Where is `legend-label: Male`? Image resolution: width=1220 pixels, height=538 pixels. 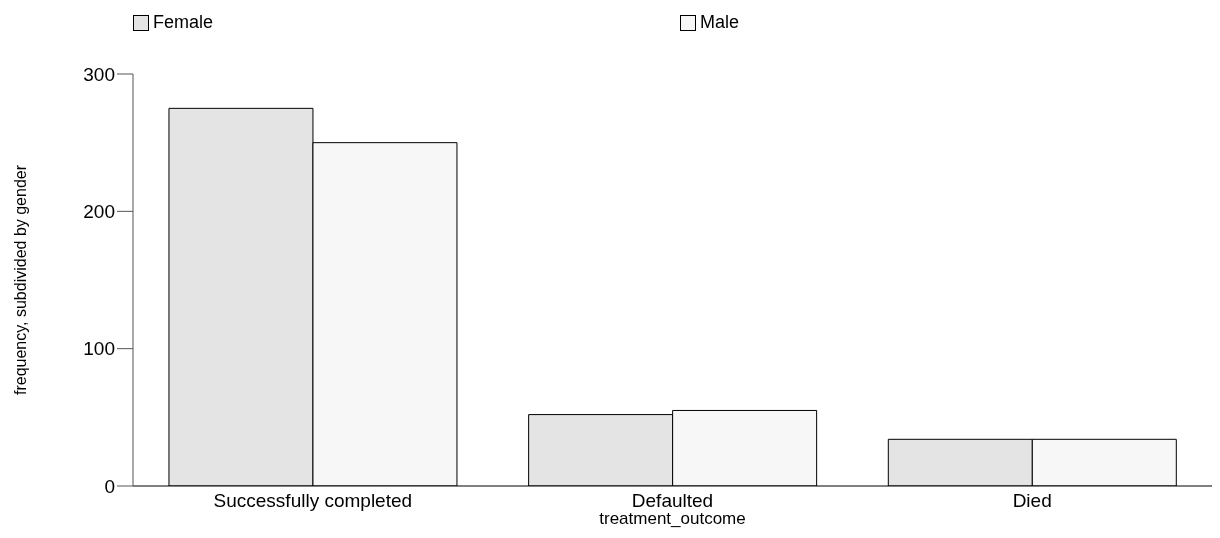
legend-label: Male is located at coordinates (720, 22).